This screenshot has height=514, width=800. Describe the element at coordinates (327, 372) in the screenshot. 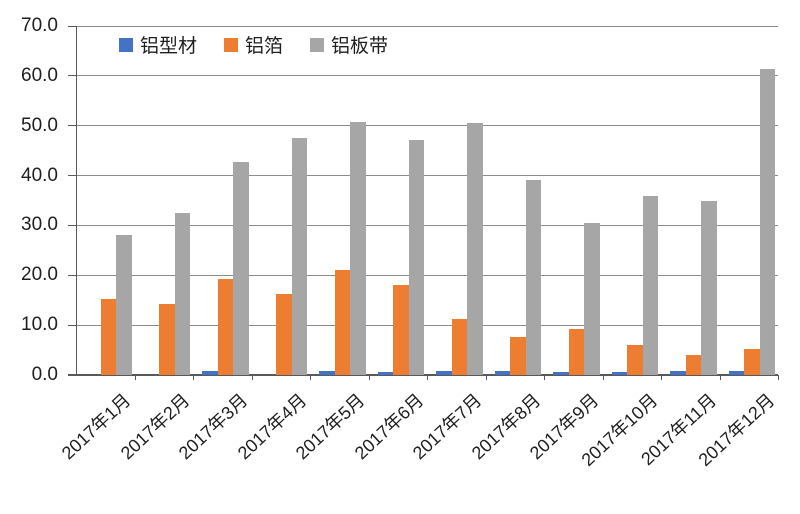

I see `bar-series0-month5` at that location.